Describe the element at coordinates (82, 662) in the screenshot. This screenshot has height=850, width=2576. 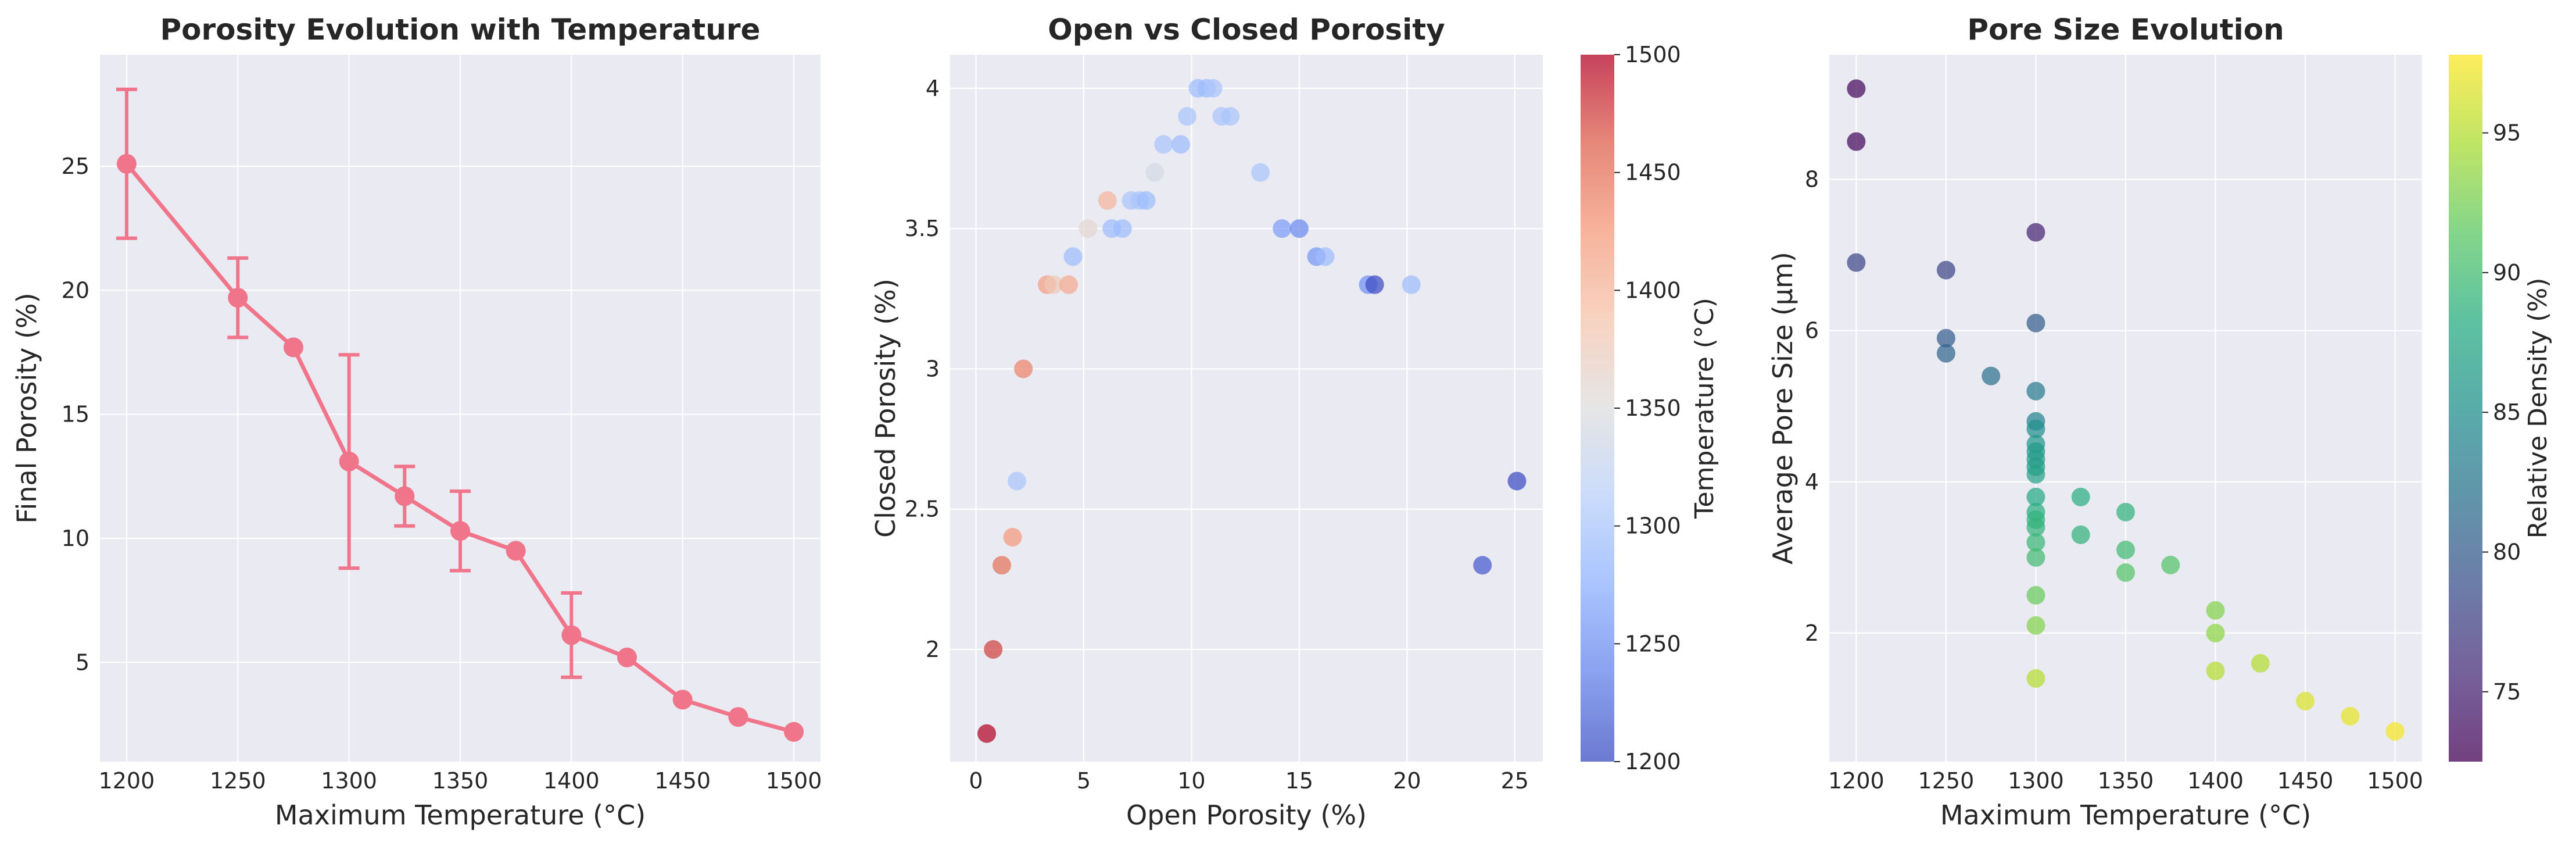
I see `porosity-y-tick-label: 5` at that location.